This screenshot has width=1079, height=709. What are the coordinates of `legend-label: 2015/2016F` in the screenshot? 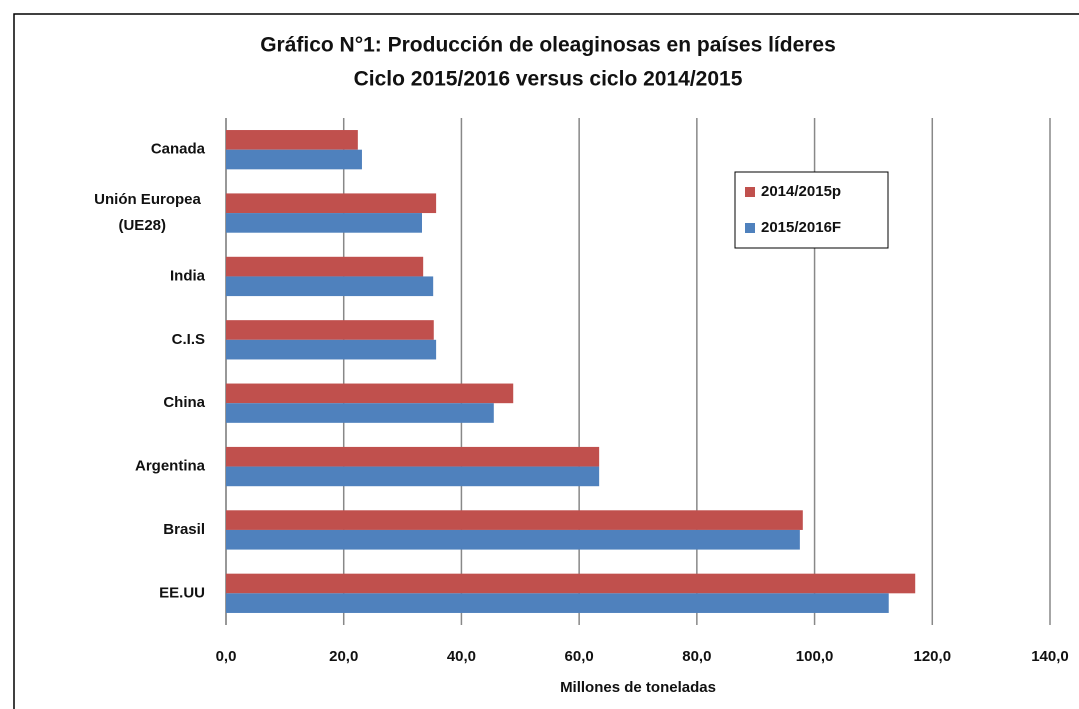 It's located at (801, 227).